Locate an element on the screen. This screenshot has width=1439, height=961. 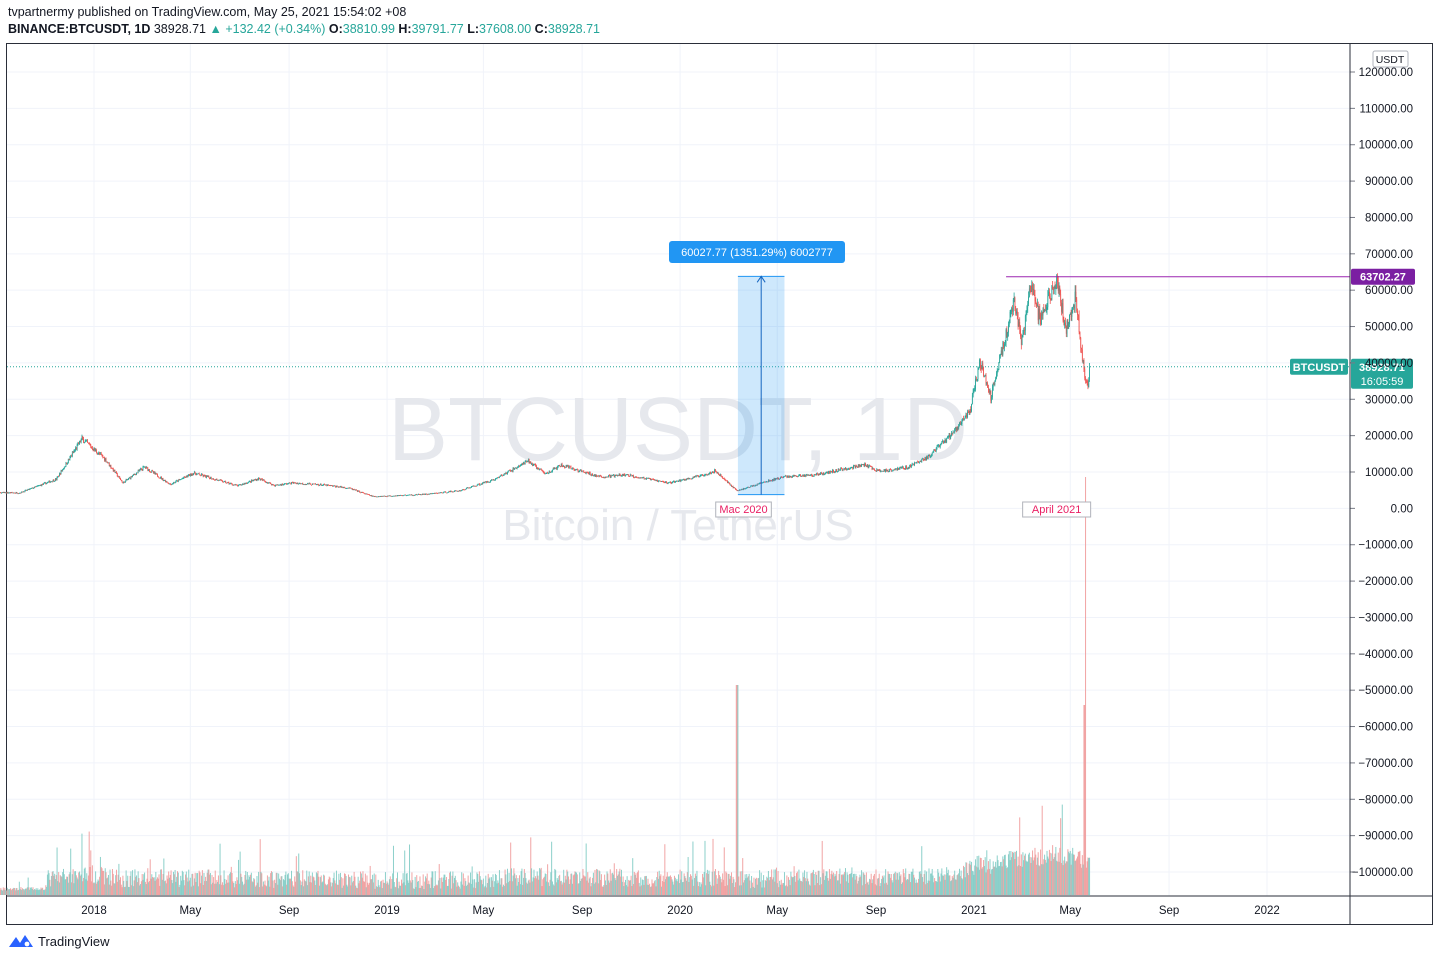
y-tick-label: −70000.00 is located at coordinates (1385, 764).